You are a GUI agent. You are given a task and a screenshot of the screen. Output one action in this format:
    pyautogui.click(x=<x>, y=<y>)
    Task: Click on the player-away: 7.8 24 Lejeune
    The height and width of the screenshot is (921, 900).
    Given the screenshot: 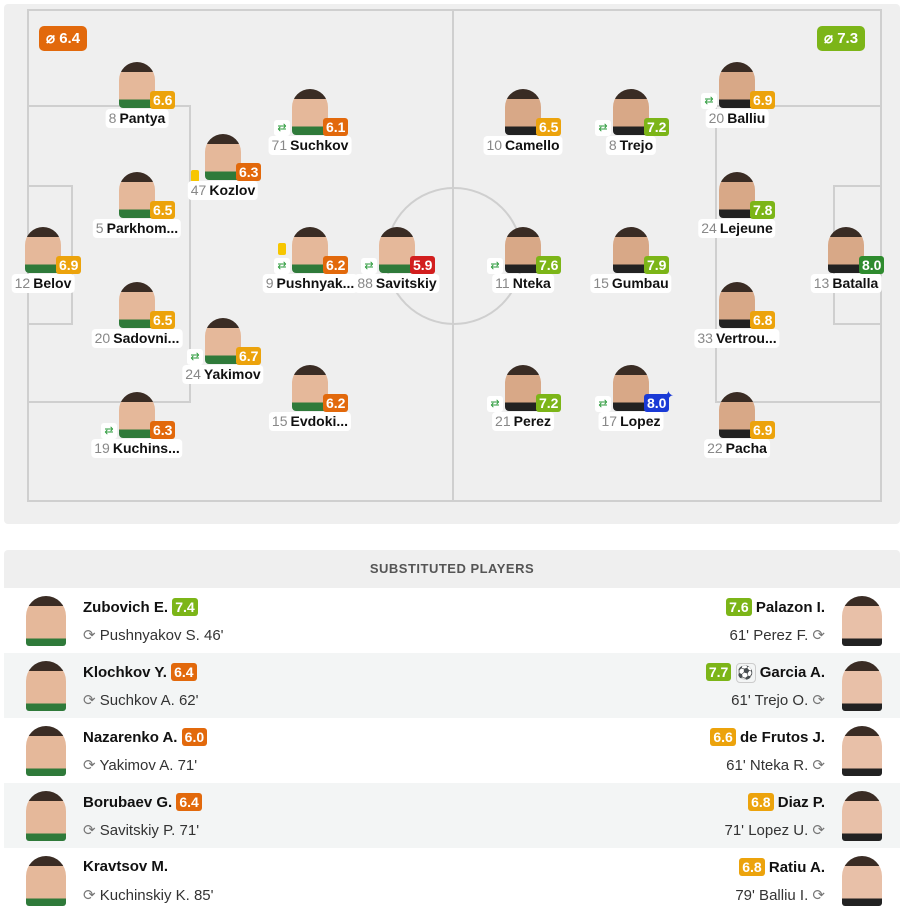 What is the action you would take?
    pyautogui.click(x=737, y=212)
    